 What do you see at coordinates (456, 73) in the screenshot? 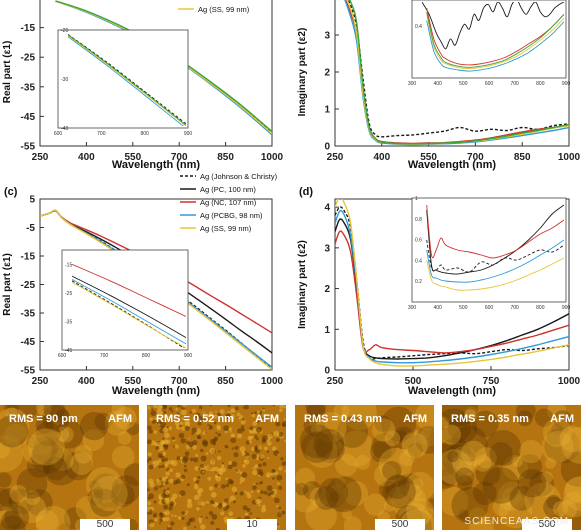
I see `series-group` at bounding box center [456, 73].